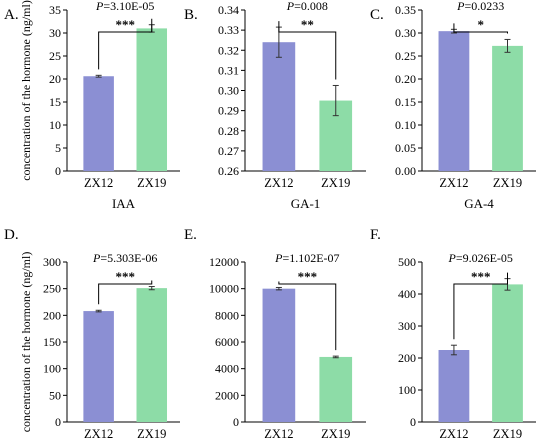 This screenshot has height=441, width=550. What do you see at coordinates (480, 24) in the screenshot?
I see `significance-stars: *` at bounding box center [480, 24].